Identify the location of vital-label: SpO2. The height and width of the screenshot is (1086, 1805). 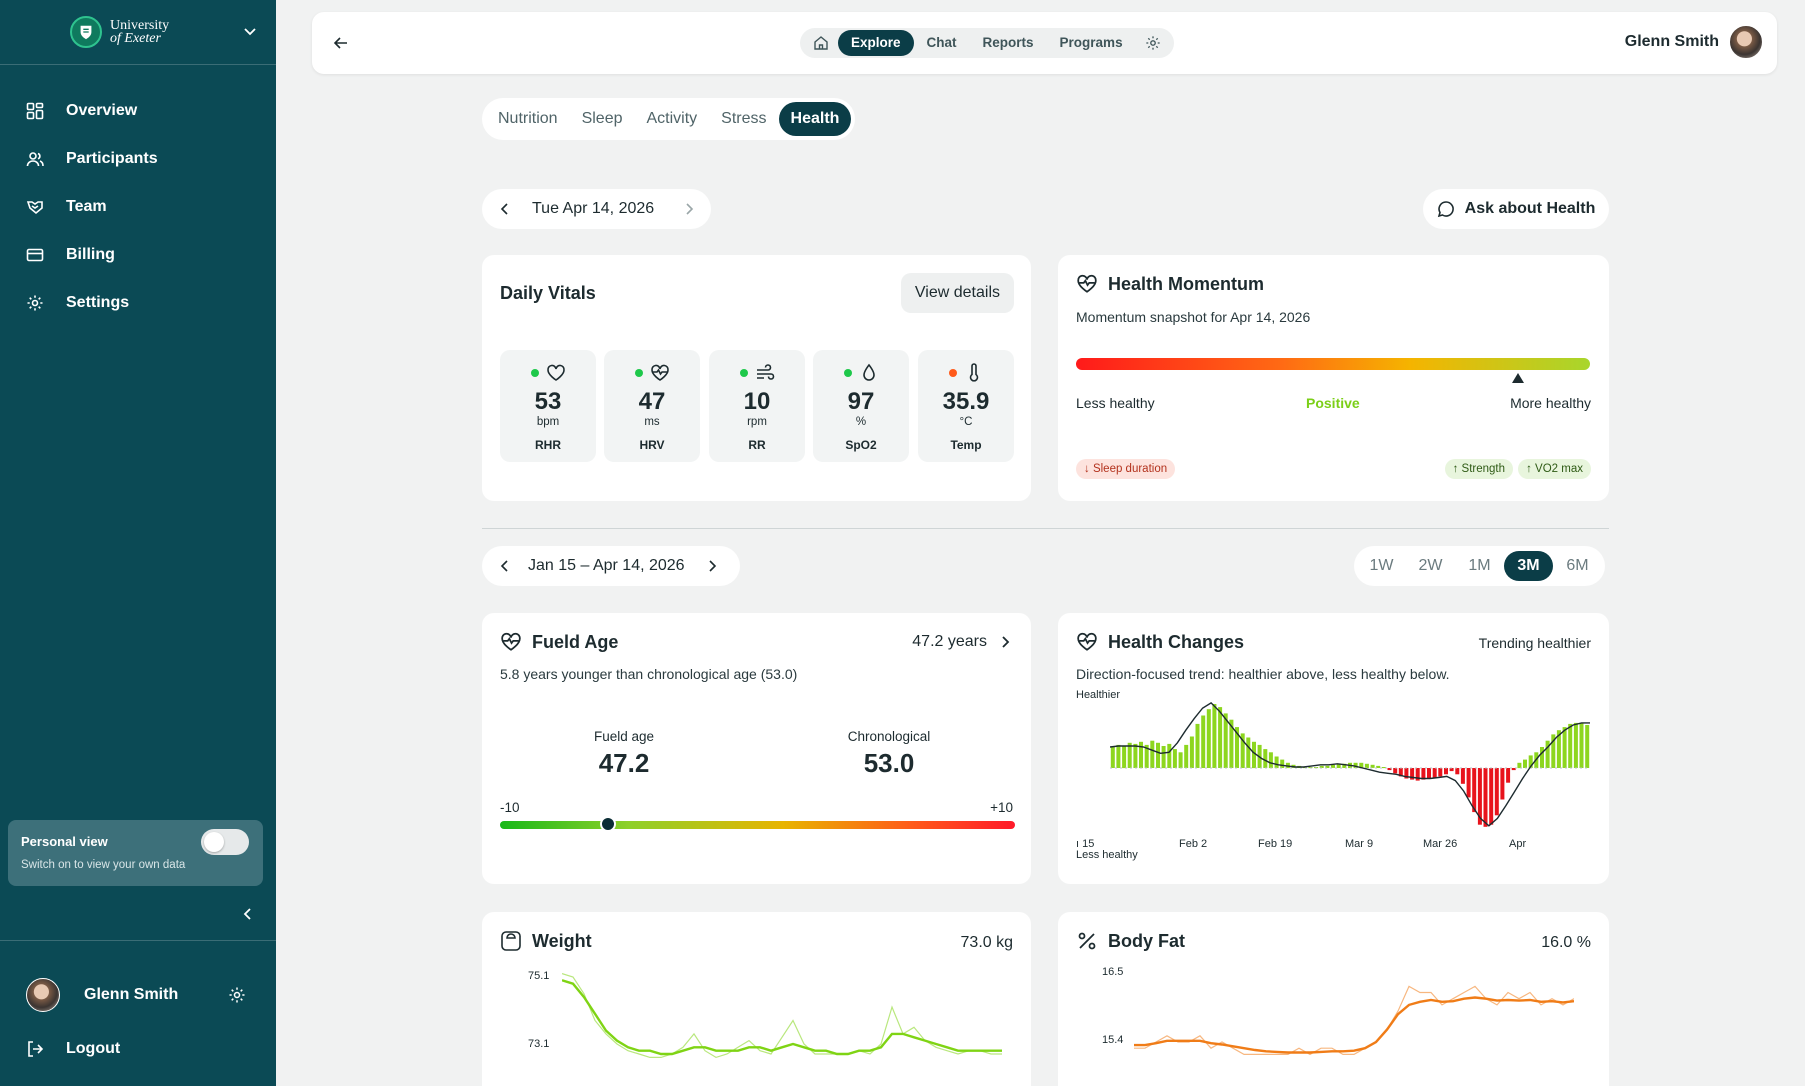
(861, 445).